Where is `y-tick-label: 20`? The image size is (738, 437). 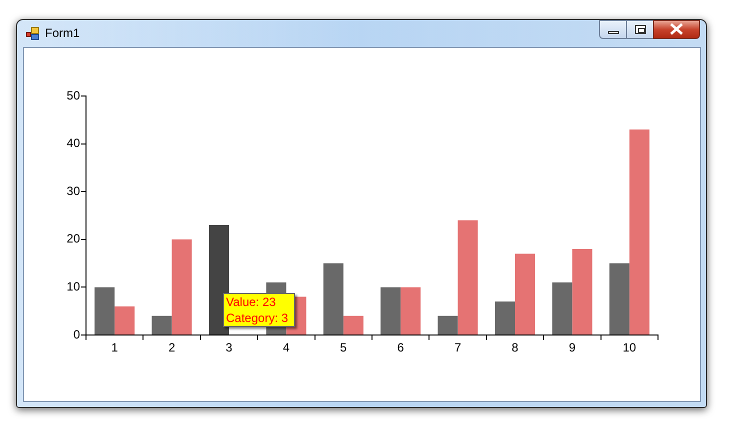 y-tick-label: 20 is located at coordinates (73, 239).